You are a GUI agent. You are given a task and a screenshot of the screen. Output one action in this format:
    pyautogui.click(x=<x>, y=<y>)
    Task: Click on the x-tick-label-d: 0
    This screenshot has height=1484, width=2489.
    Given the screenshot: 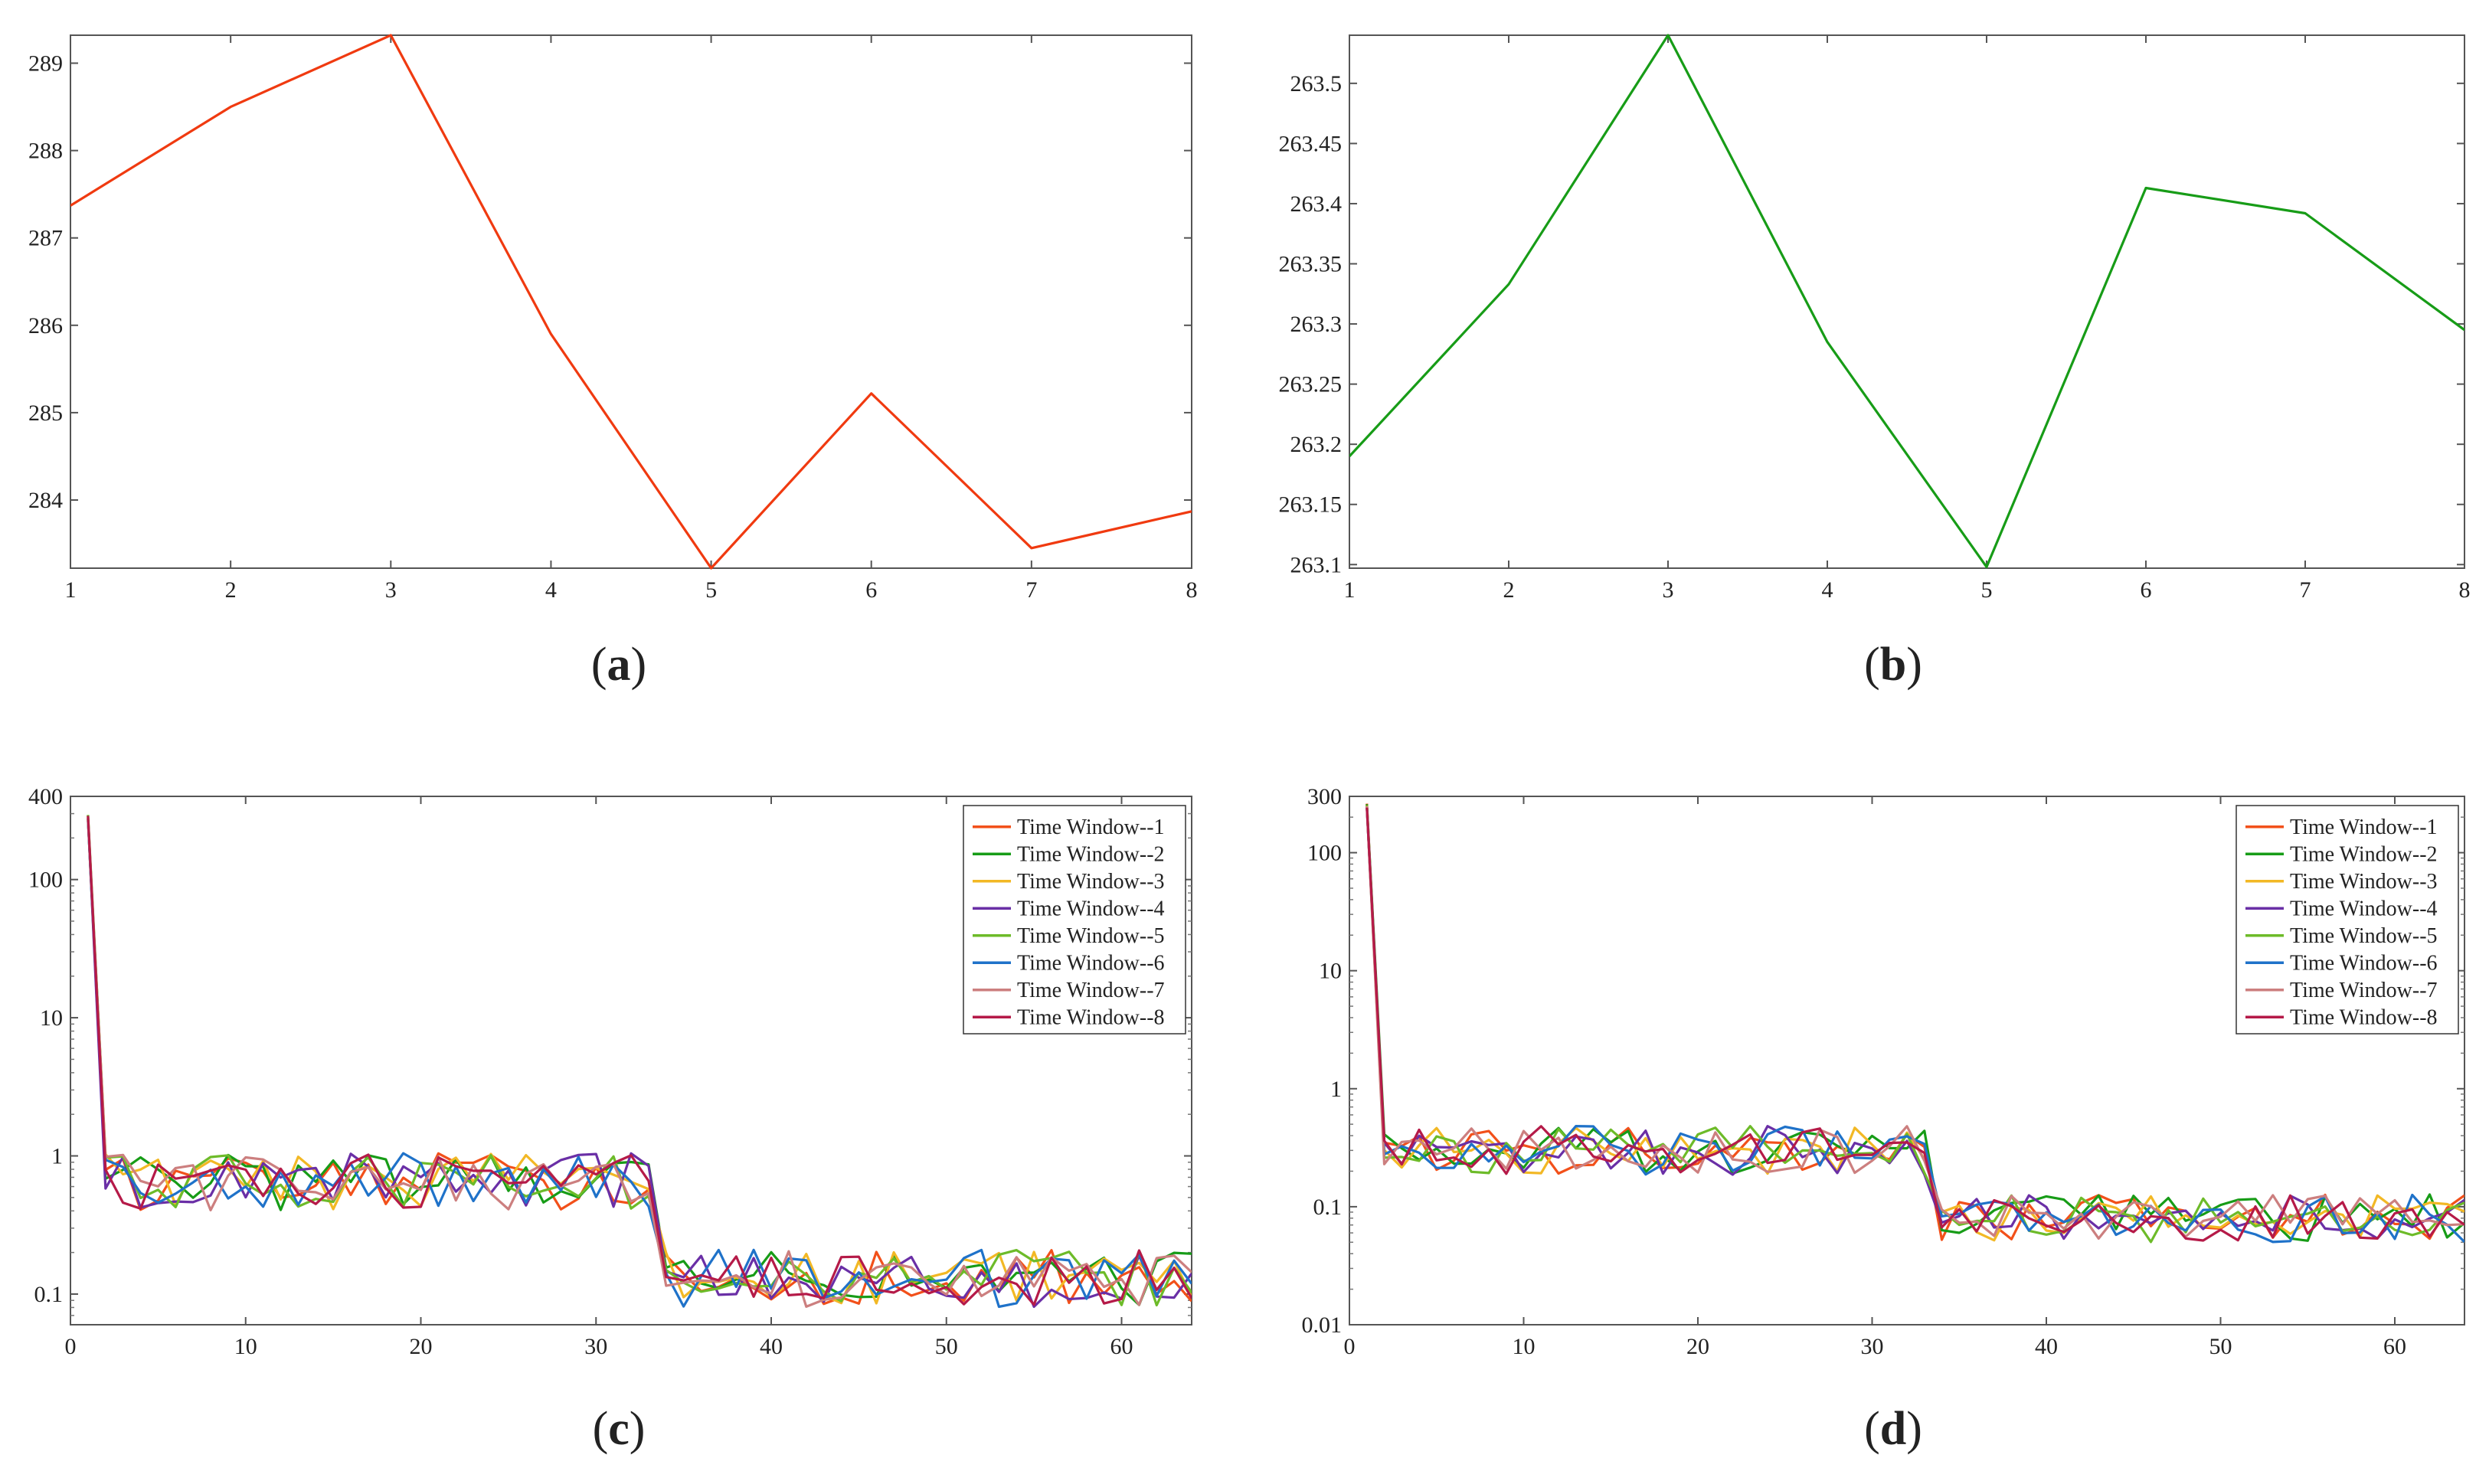 What is the action you would take?
    pyautogui.click(x=1350, y=1346)
    